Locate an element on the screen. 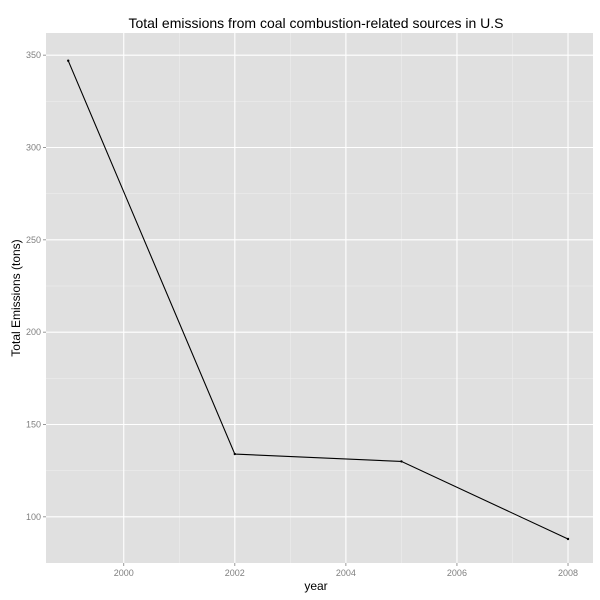 Image resolution: width=600 pixels, height=600 pixels. x-axis-ticks: 2000 2002 2004 2006 2008 is located at coordinates (346, 570).